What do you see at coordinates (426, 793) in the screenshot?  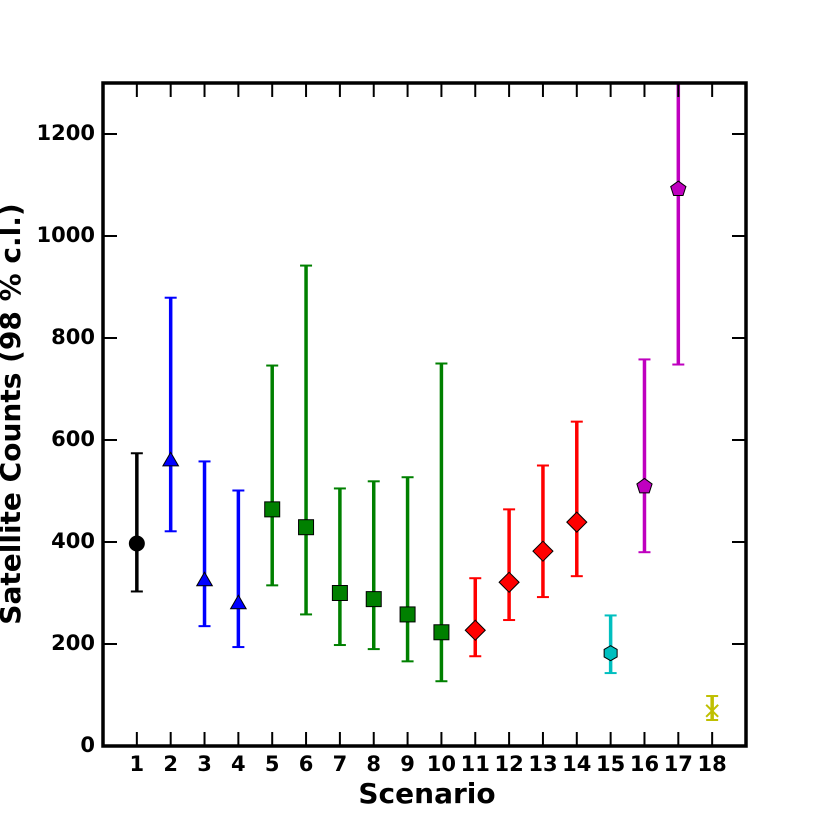 I see `x-axis-label: Scenario` at bounding box center [426, 793].